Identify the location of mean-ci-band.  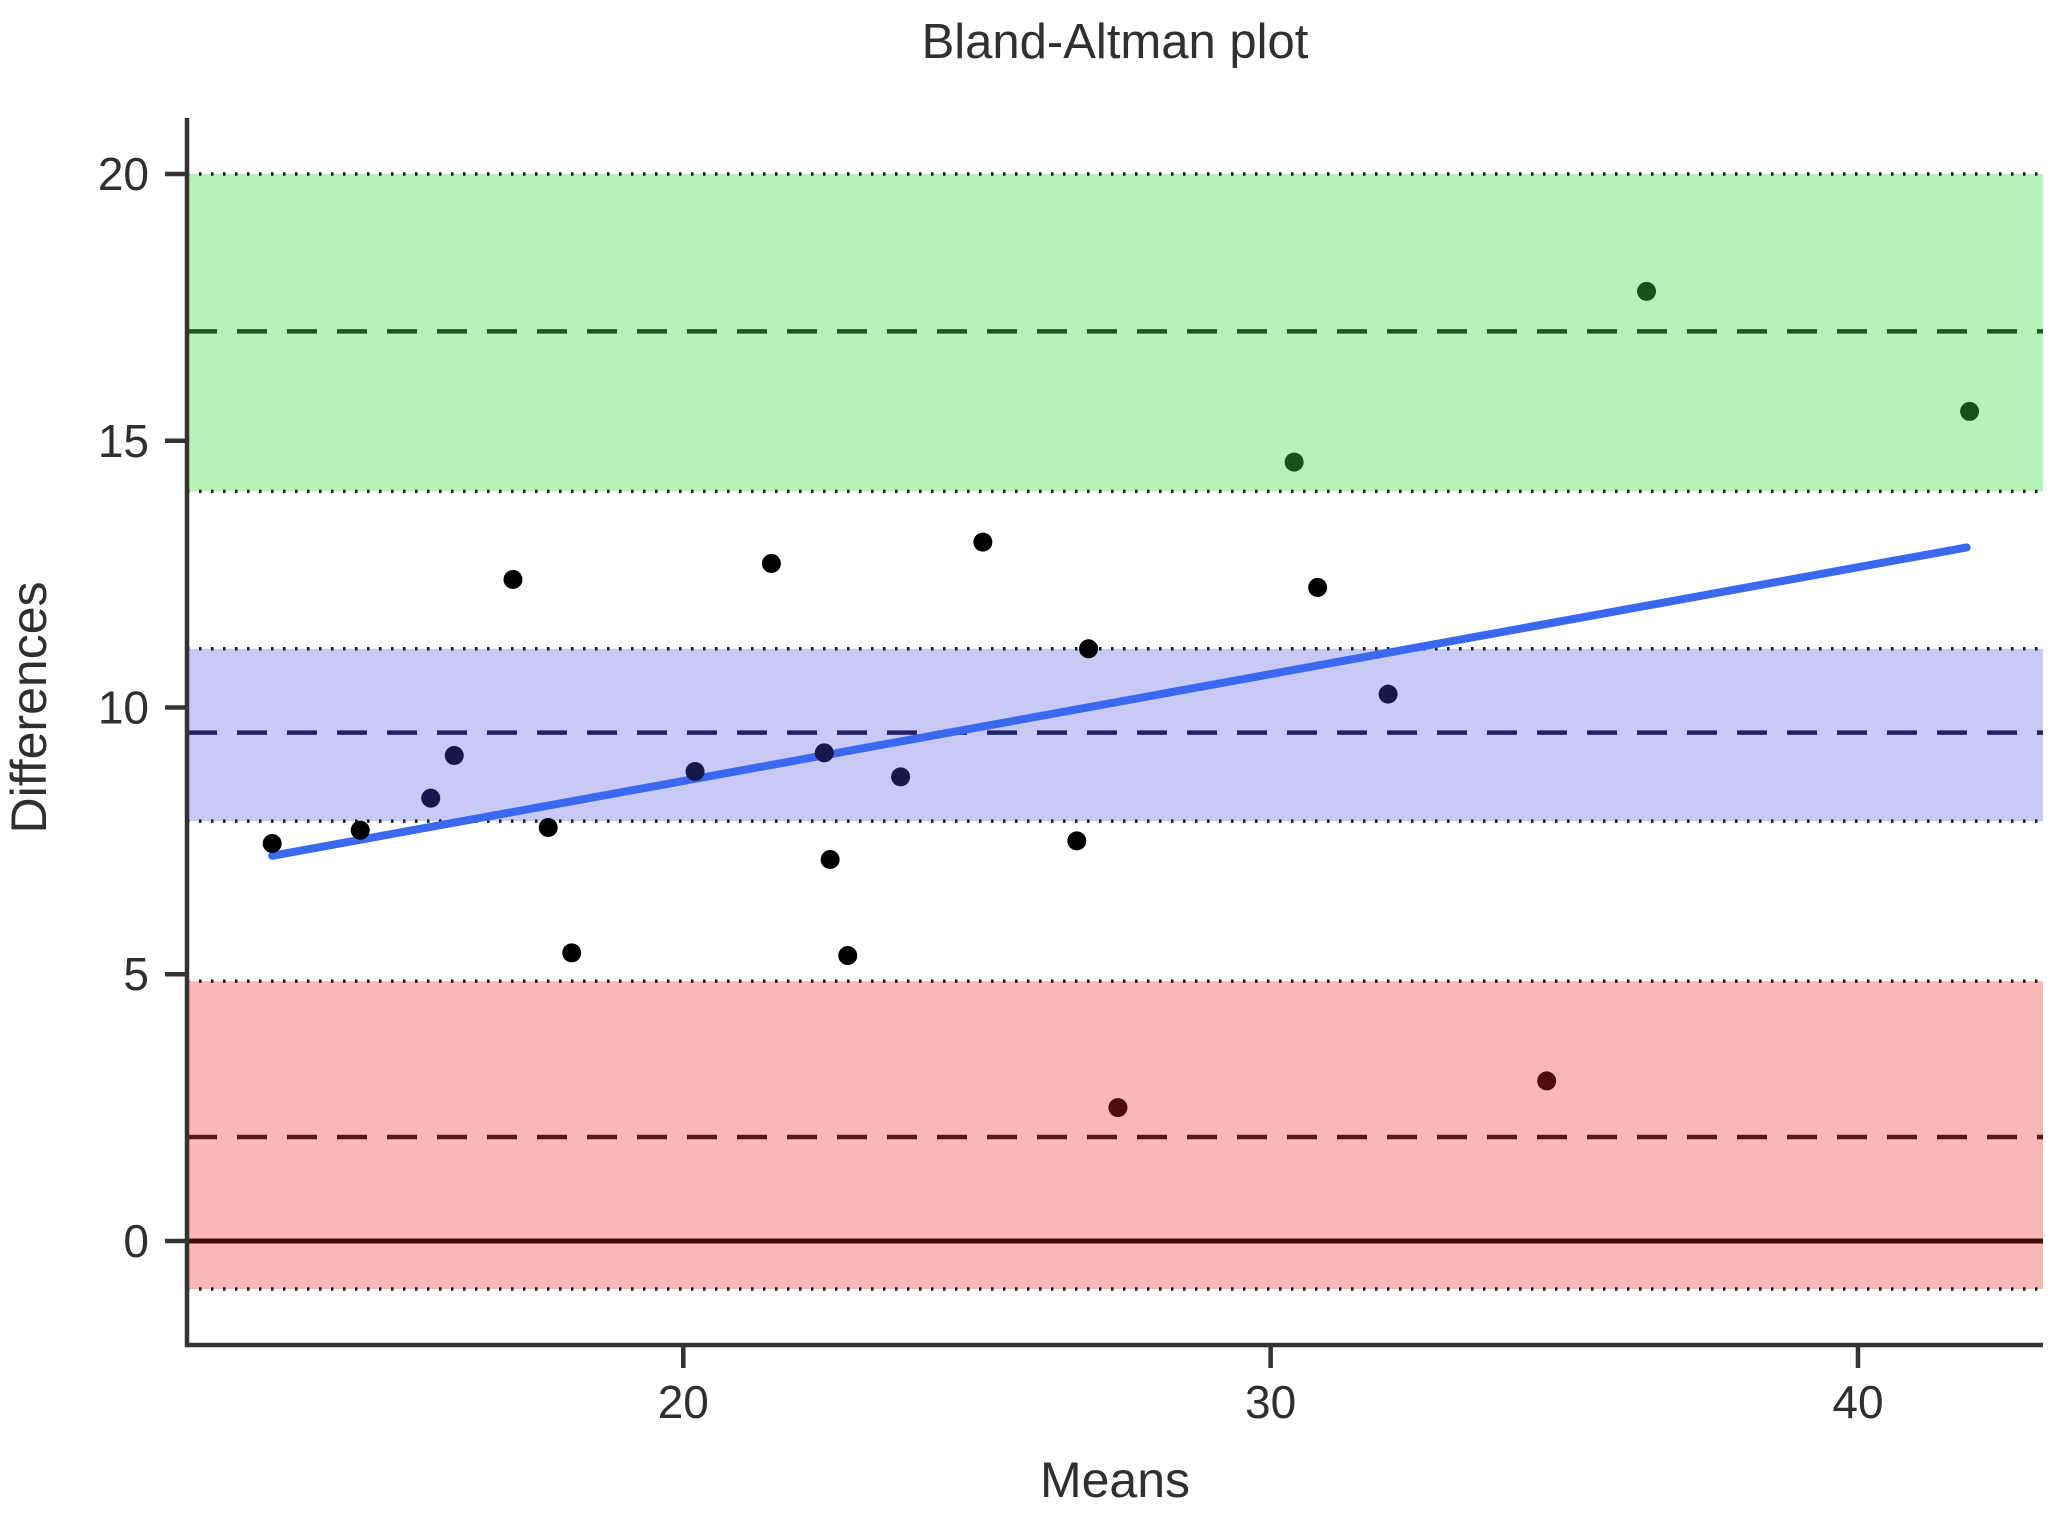
(1115, 735).